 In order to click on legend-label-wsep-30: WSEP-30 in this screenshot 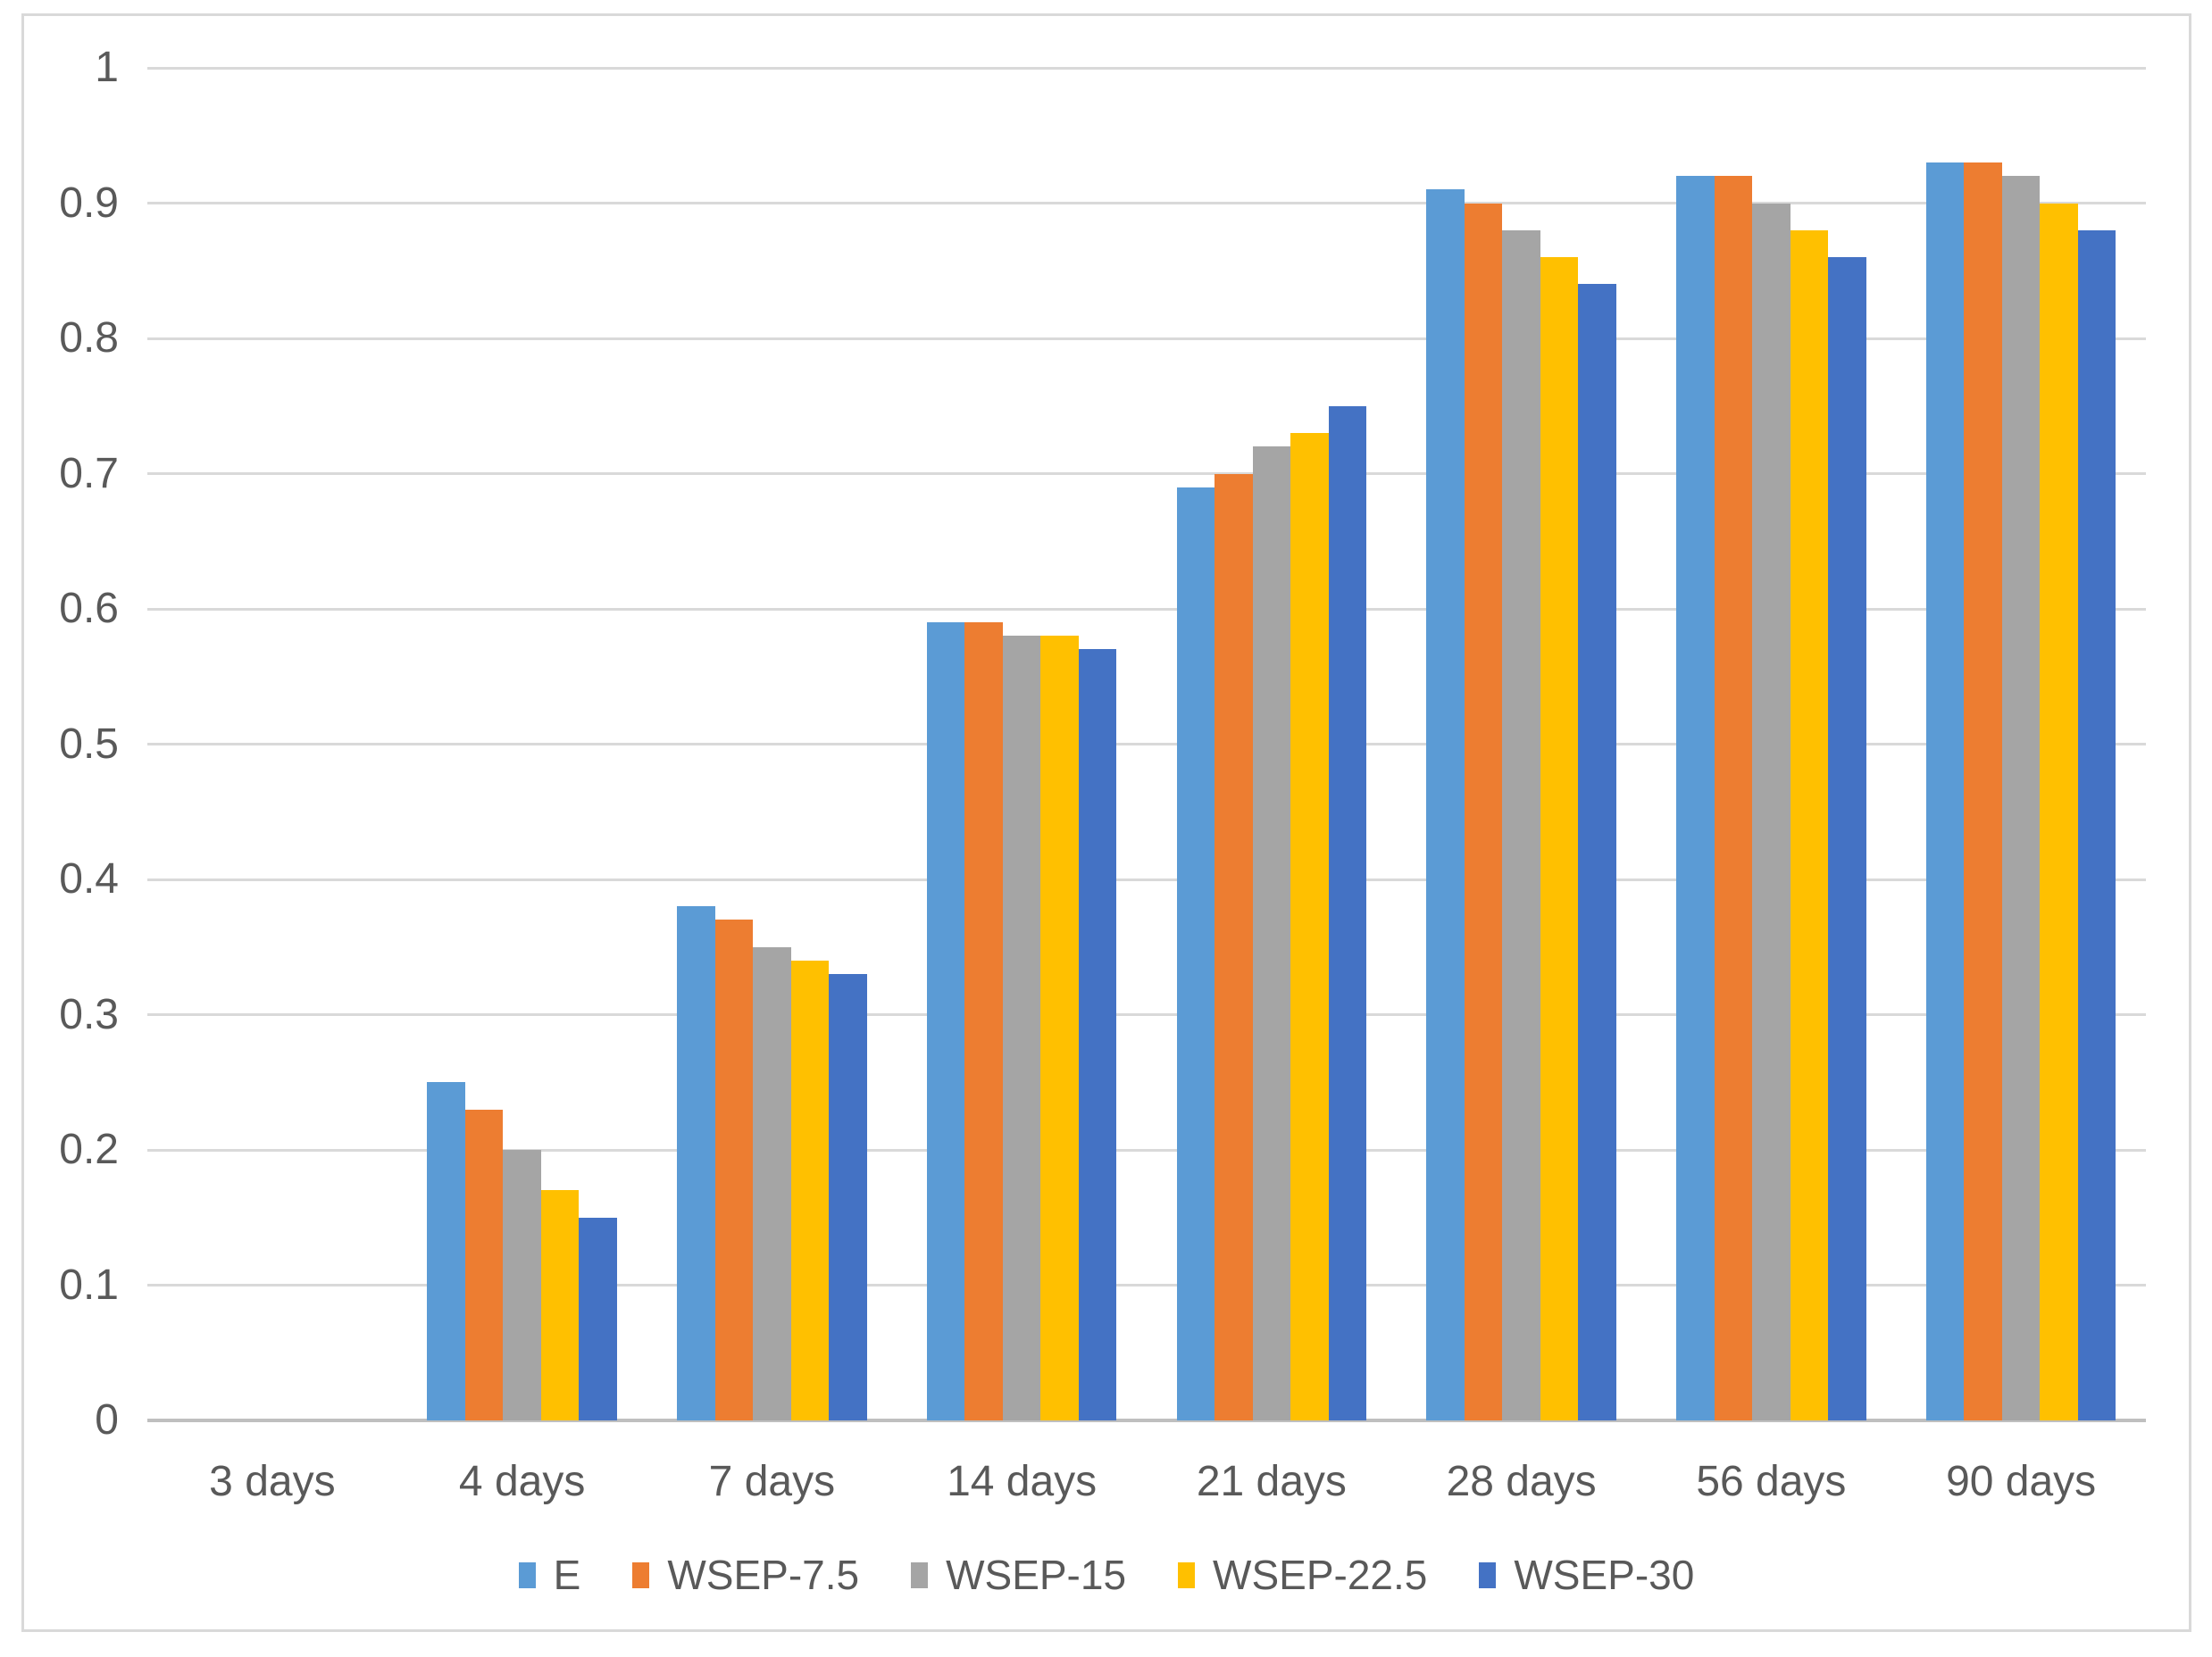, I will do `click(1604, 1575)`.